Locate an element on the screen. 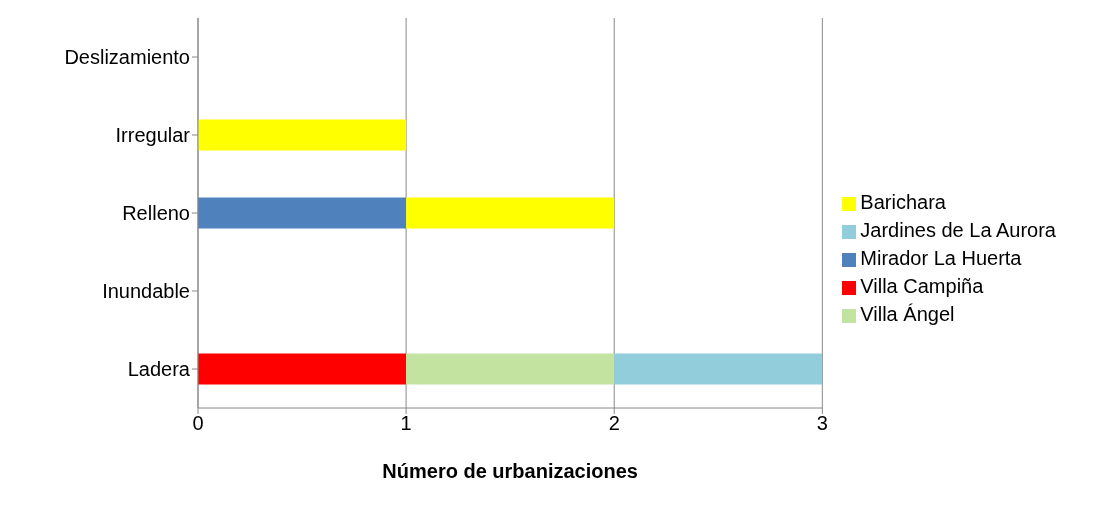 Image resolution: width=1094 pixels, height=520 pixels. legend-label: Barichara is located at coordinates (903, 202).